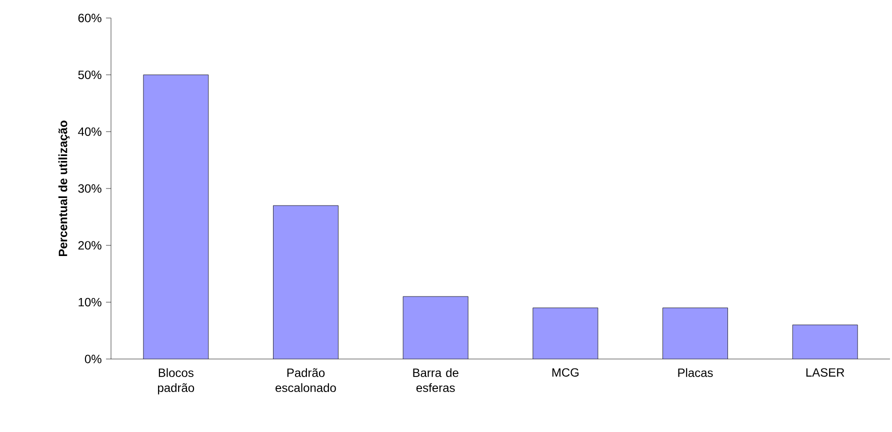 The width and height of the screenshot is (892, 432). I want to click on x-tick-label: Placas, so click(695, 373).